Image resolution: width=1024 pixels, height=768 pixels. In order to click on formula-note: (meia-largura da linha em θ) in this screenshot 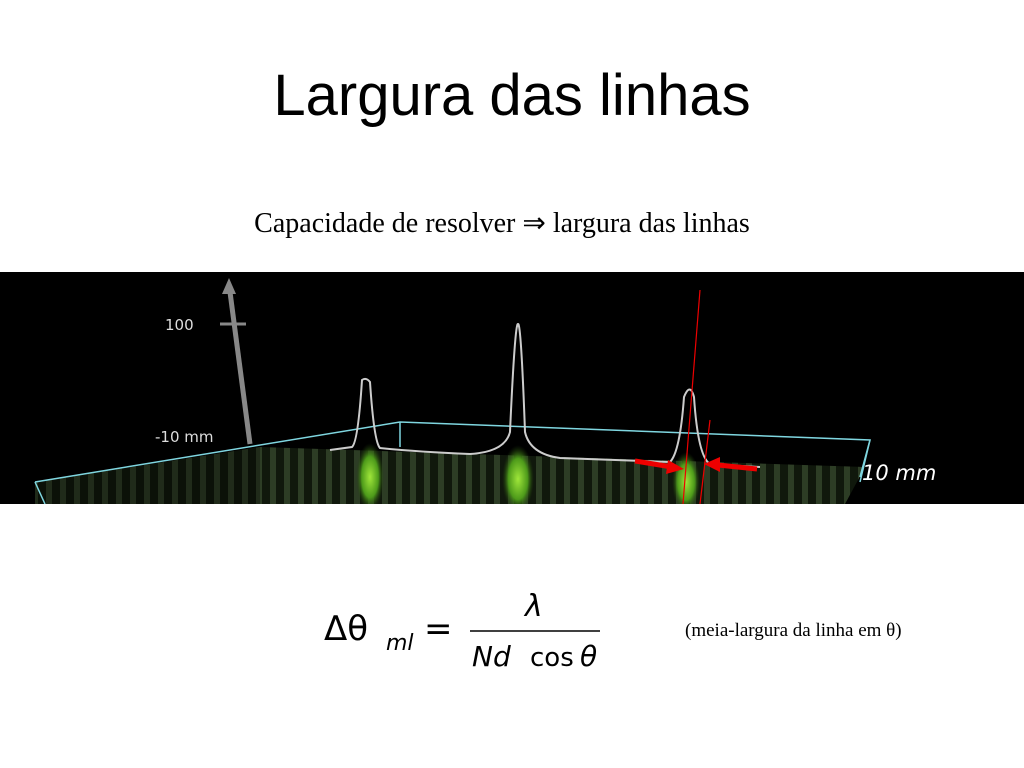, I will do `click(793, 630)`.